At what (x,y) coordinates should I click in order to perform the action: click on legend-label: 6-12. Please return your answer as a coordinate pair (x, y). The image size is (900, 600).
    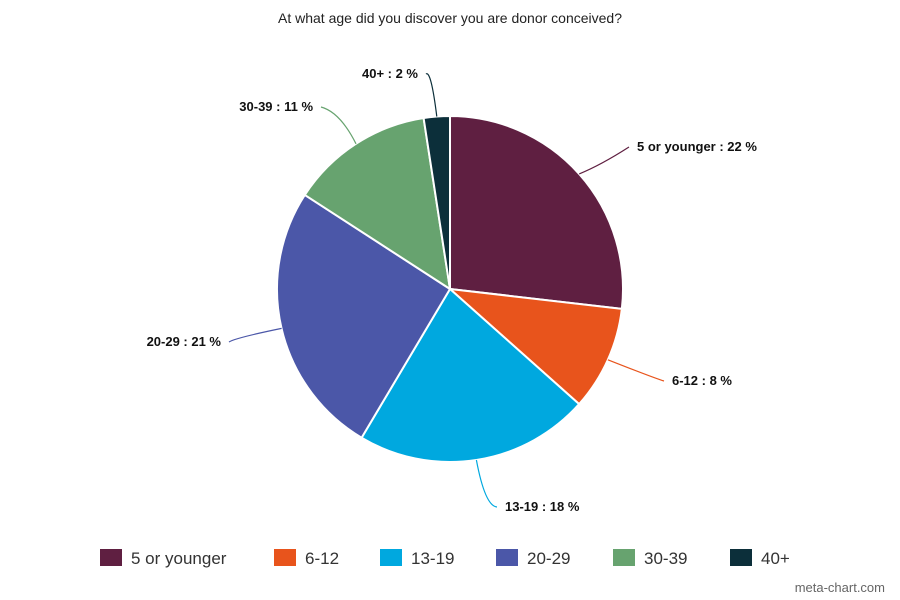
    Looking at the image, I should click on (322, 558).